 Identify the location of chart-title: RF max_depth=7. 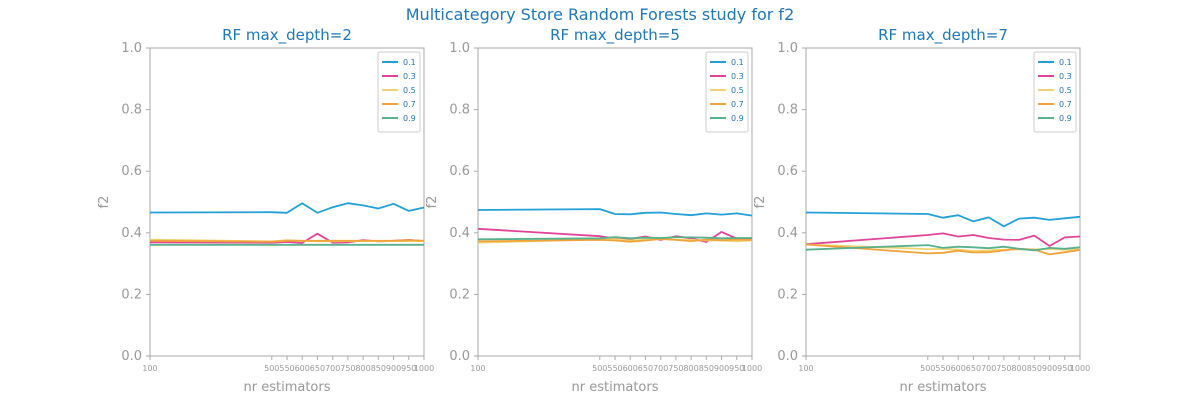
(943, 35).